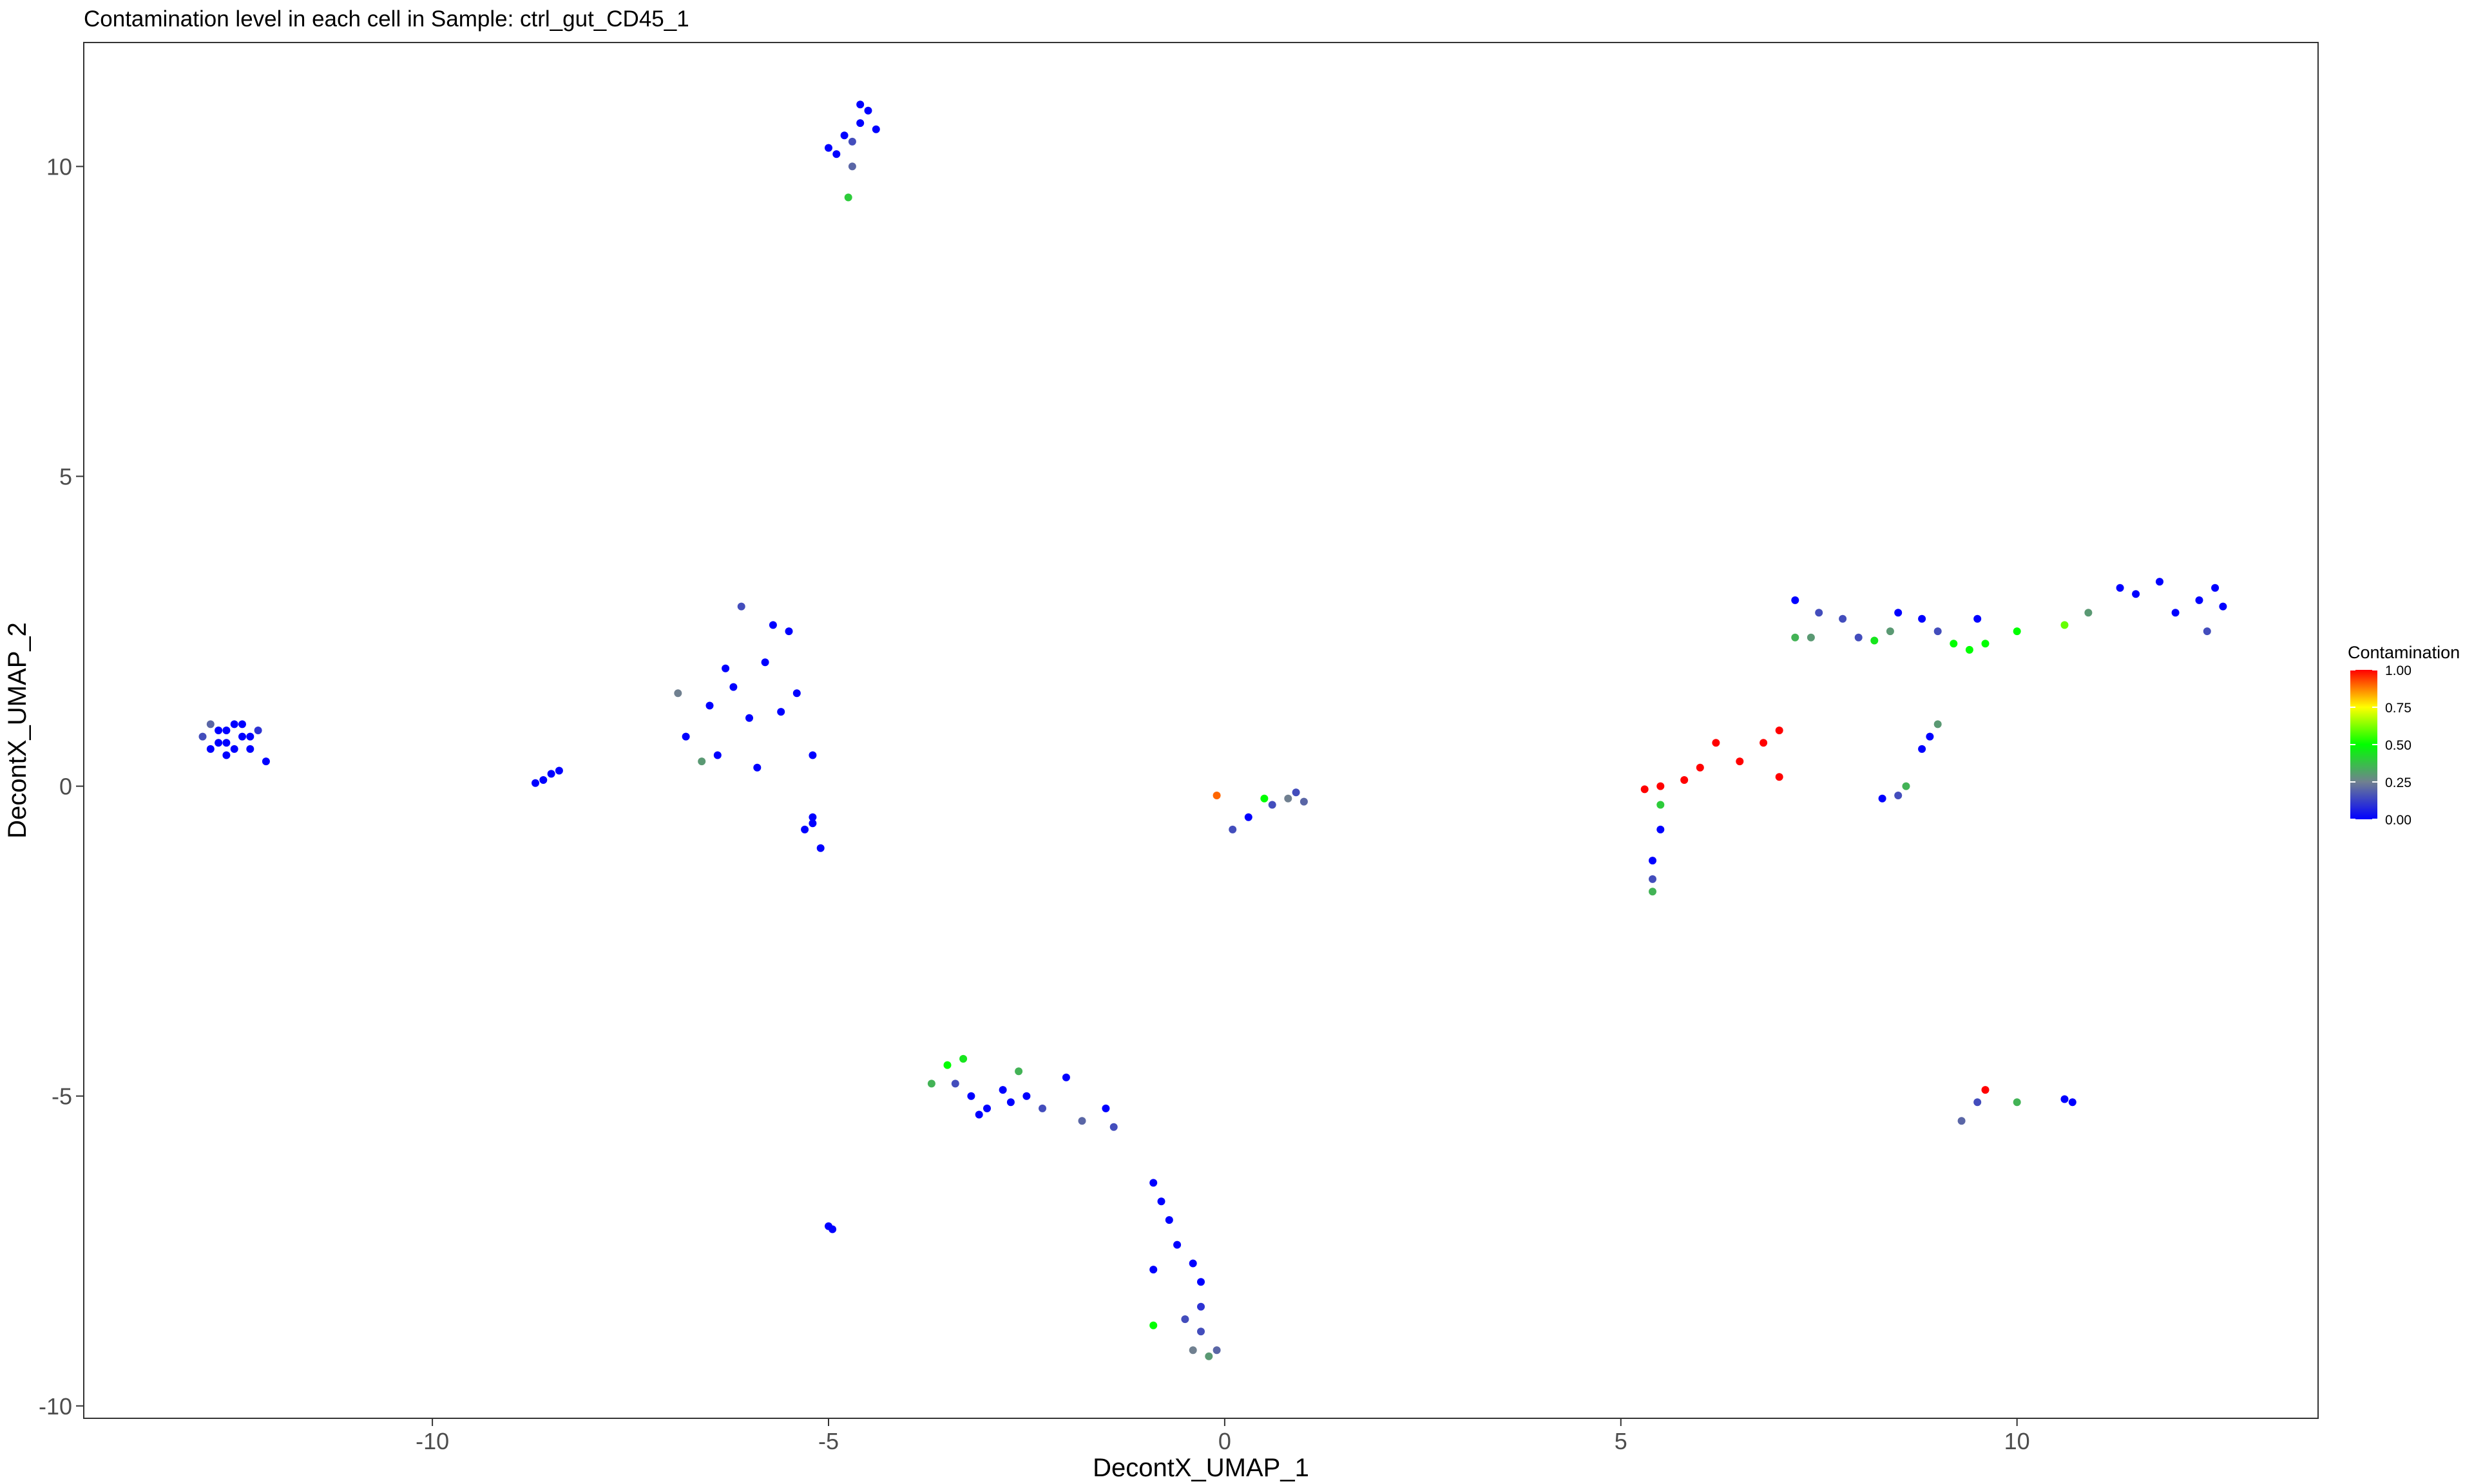  I want to click on legend-tick-label: 0.50, so click(2398, 745).